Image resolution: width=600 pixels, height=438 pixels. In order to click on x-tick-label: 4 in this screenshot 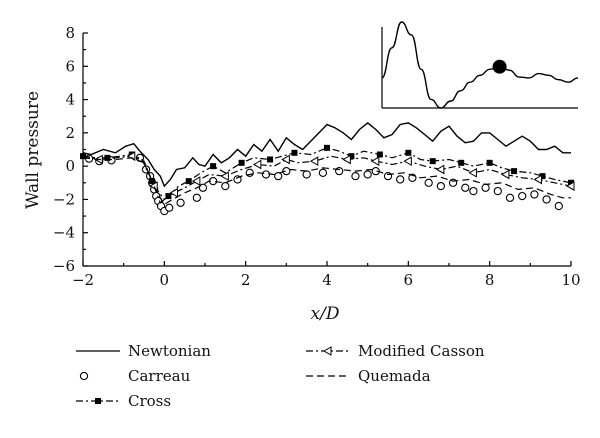, I will do `click(327, 280)`.